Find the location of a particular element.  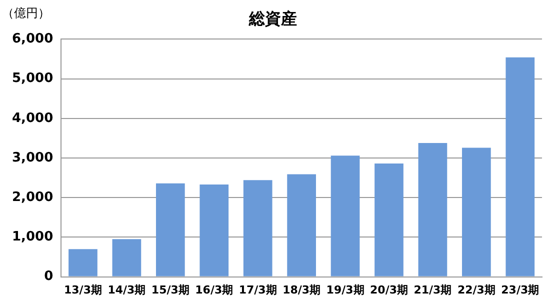

x-tick-label: 17/3期 is located at coordinates (257, 289).